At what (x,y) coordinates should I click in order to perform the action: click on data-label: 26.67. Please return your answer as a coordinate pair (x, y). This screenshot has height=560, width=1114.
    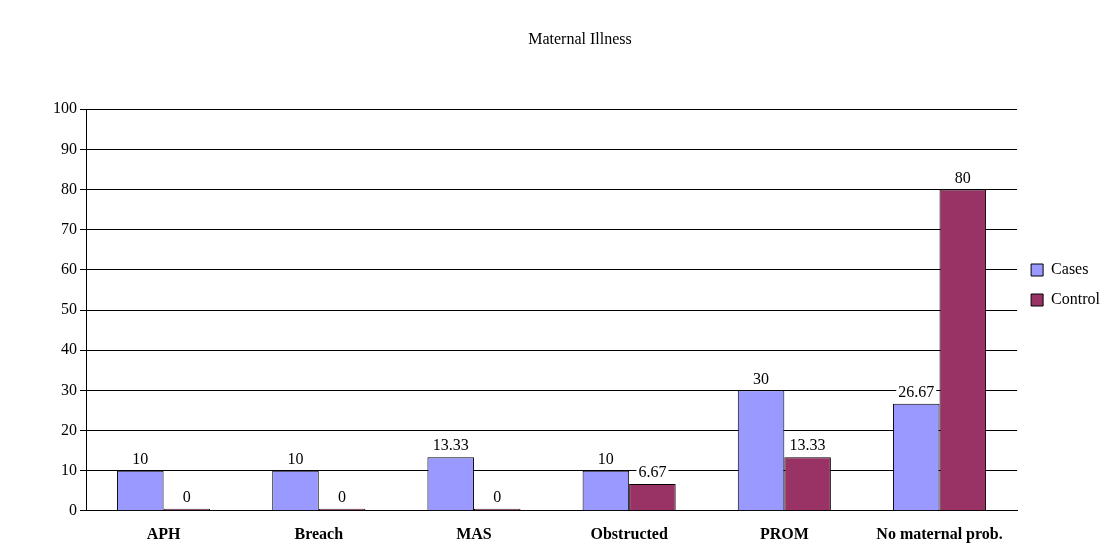
    Looking at the image, I should click on (916, 391).